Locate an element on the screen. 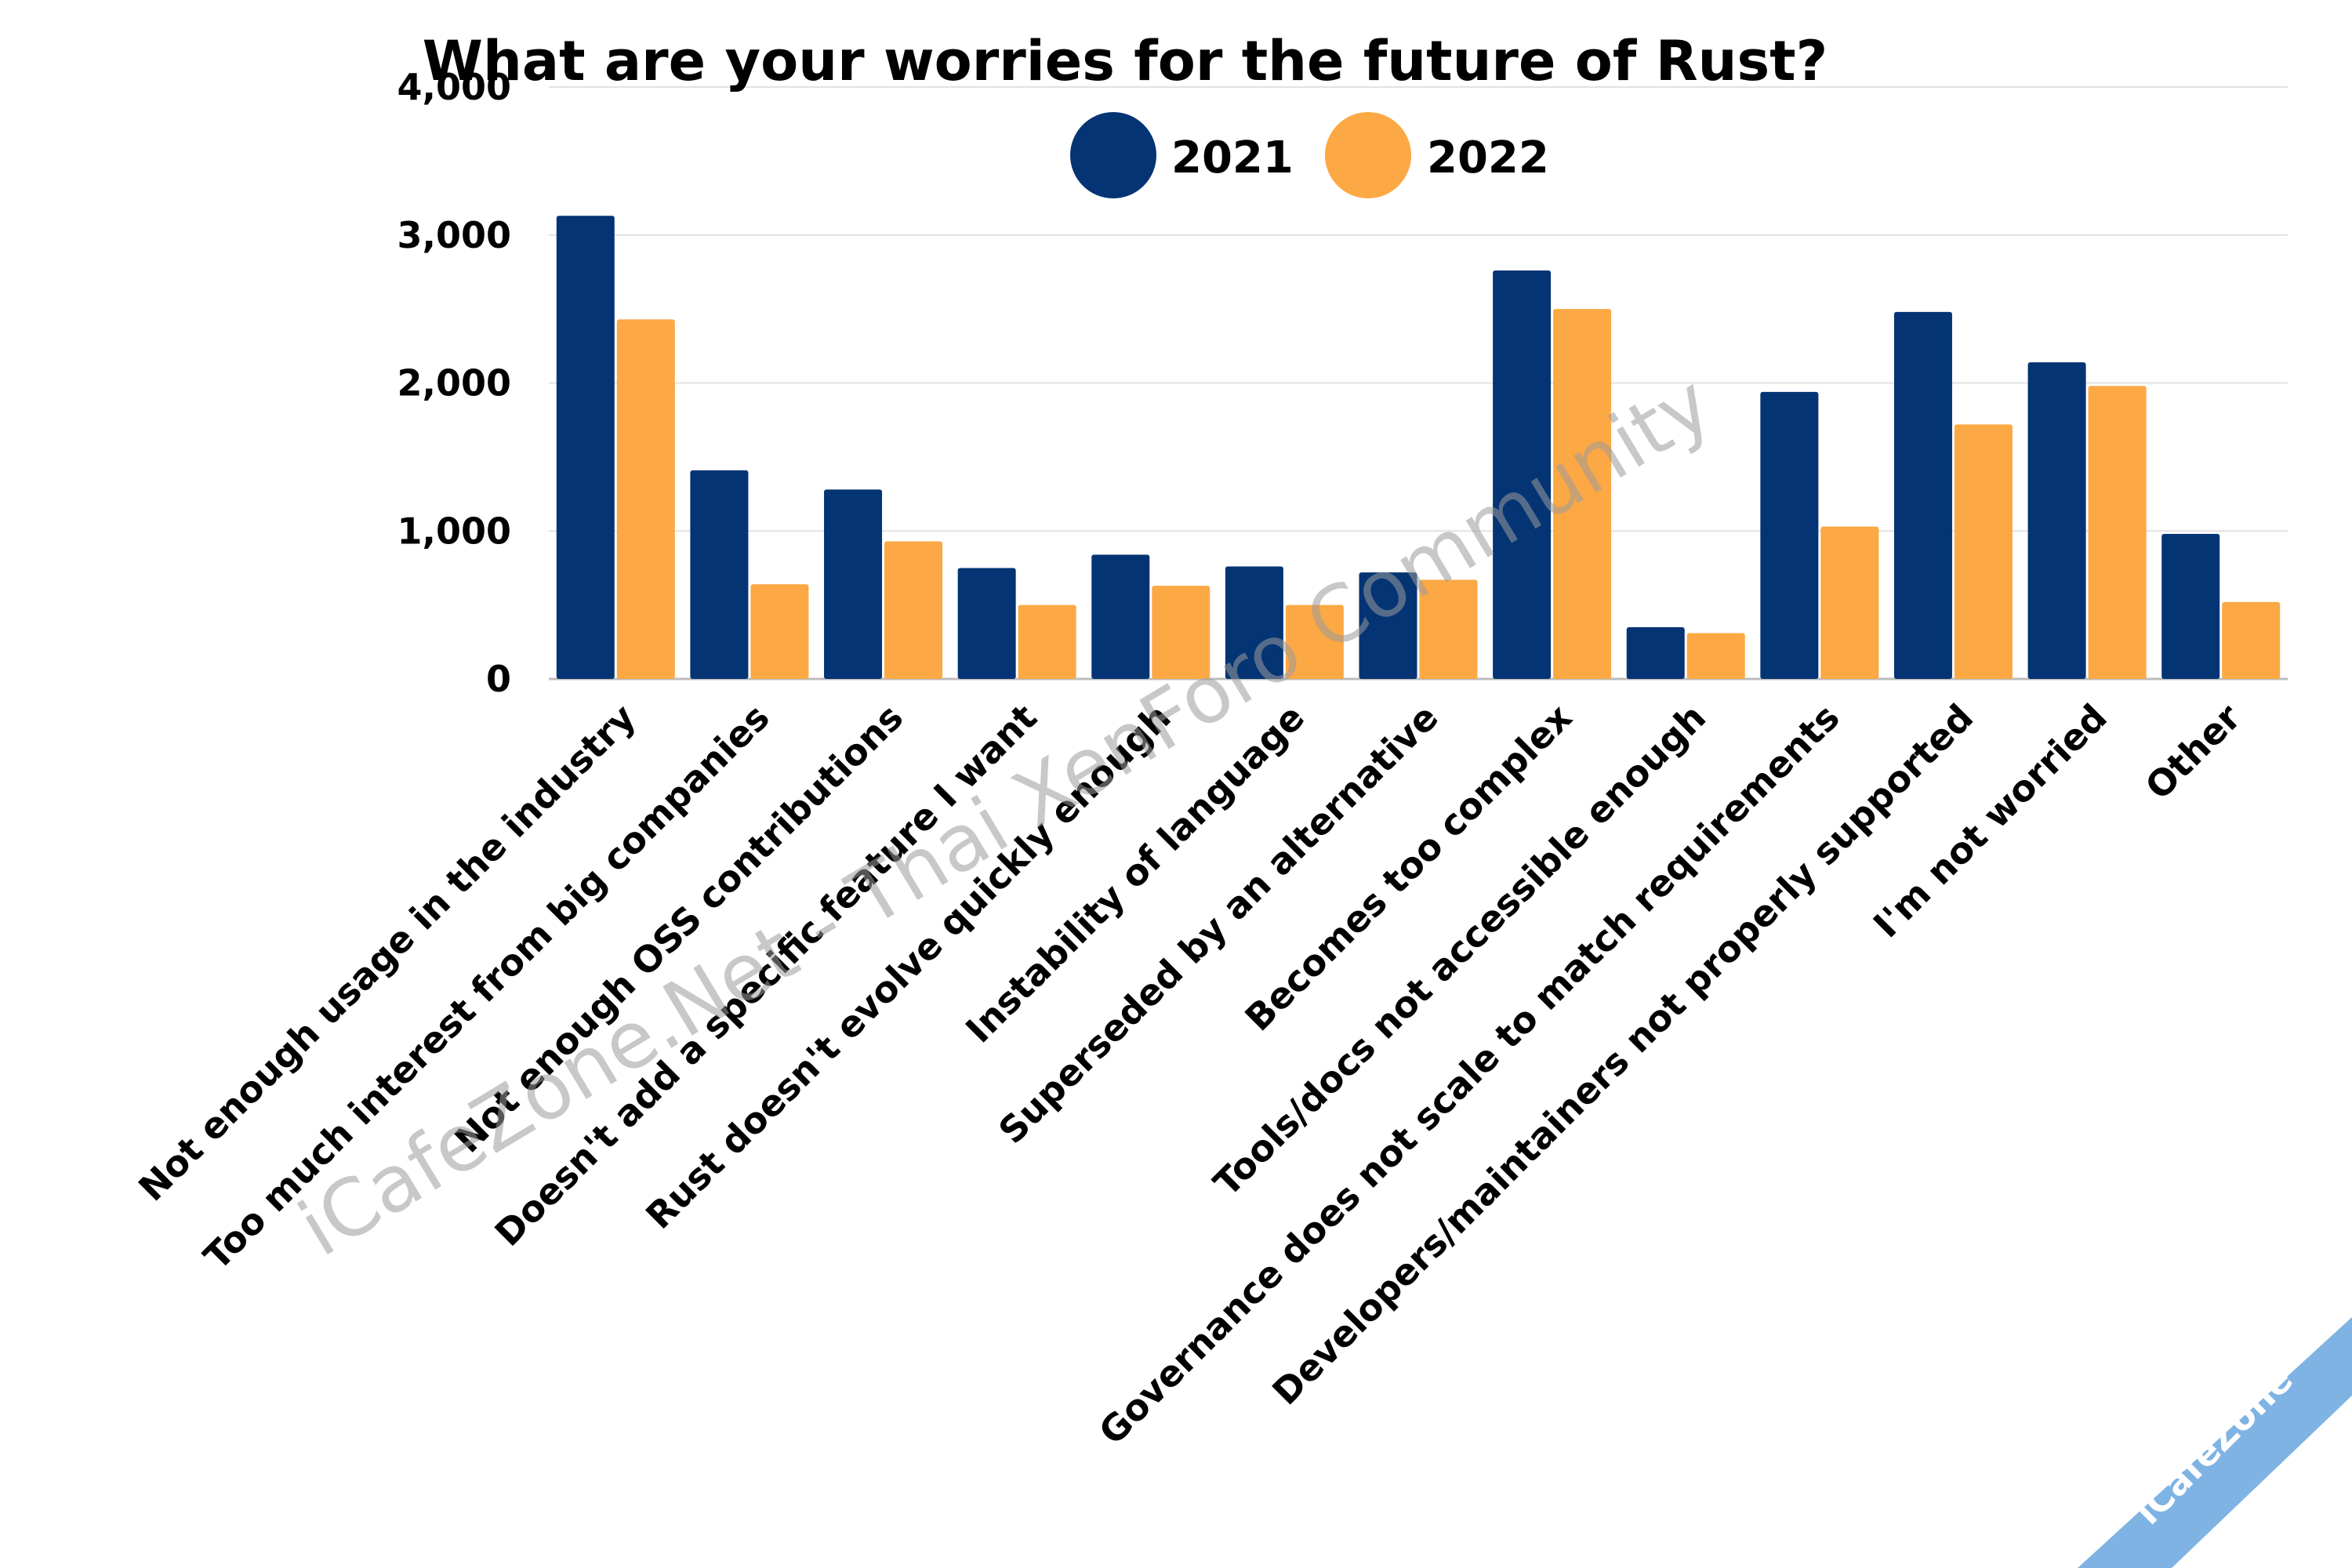 The width and height of the screenshot is (2352, 1568). legend: 2021 2022 is located at coordinates (1309, 155).